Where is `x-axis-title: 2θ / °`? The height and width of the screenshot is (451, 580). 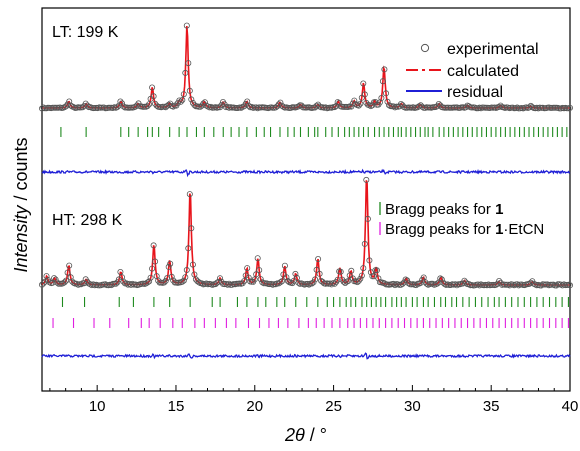 x-axis-title: 2θ / ° is located at coordinates (305, 435).